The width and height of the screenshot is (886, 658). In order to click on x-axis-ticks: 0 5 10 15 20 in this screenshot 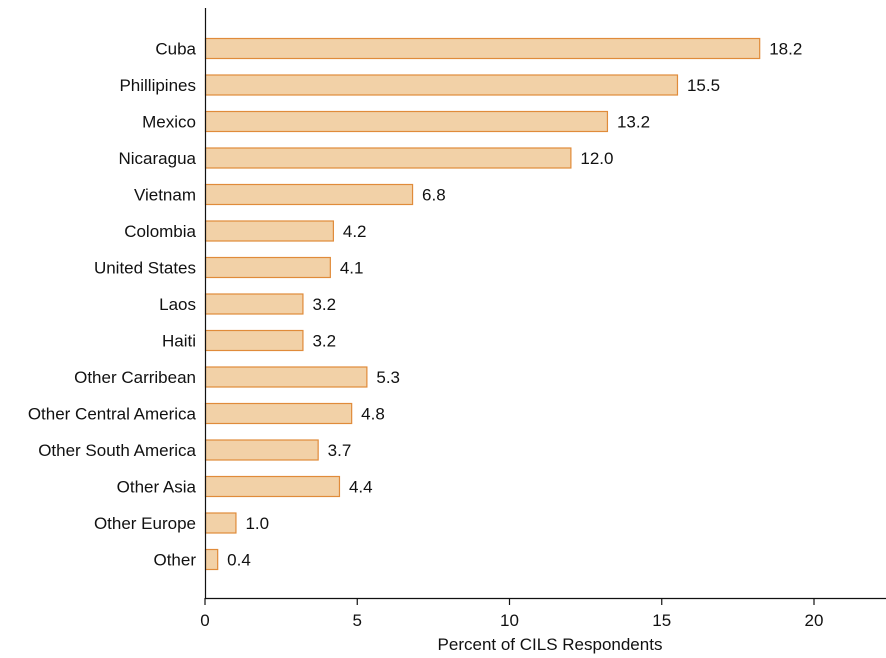, I will do `click(511, 614)`.